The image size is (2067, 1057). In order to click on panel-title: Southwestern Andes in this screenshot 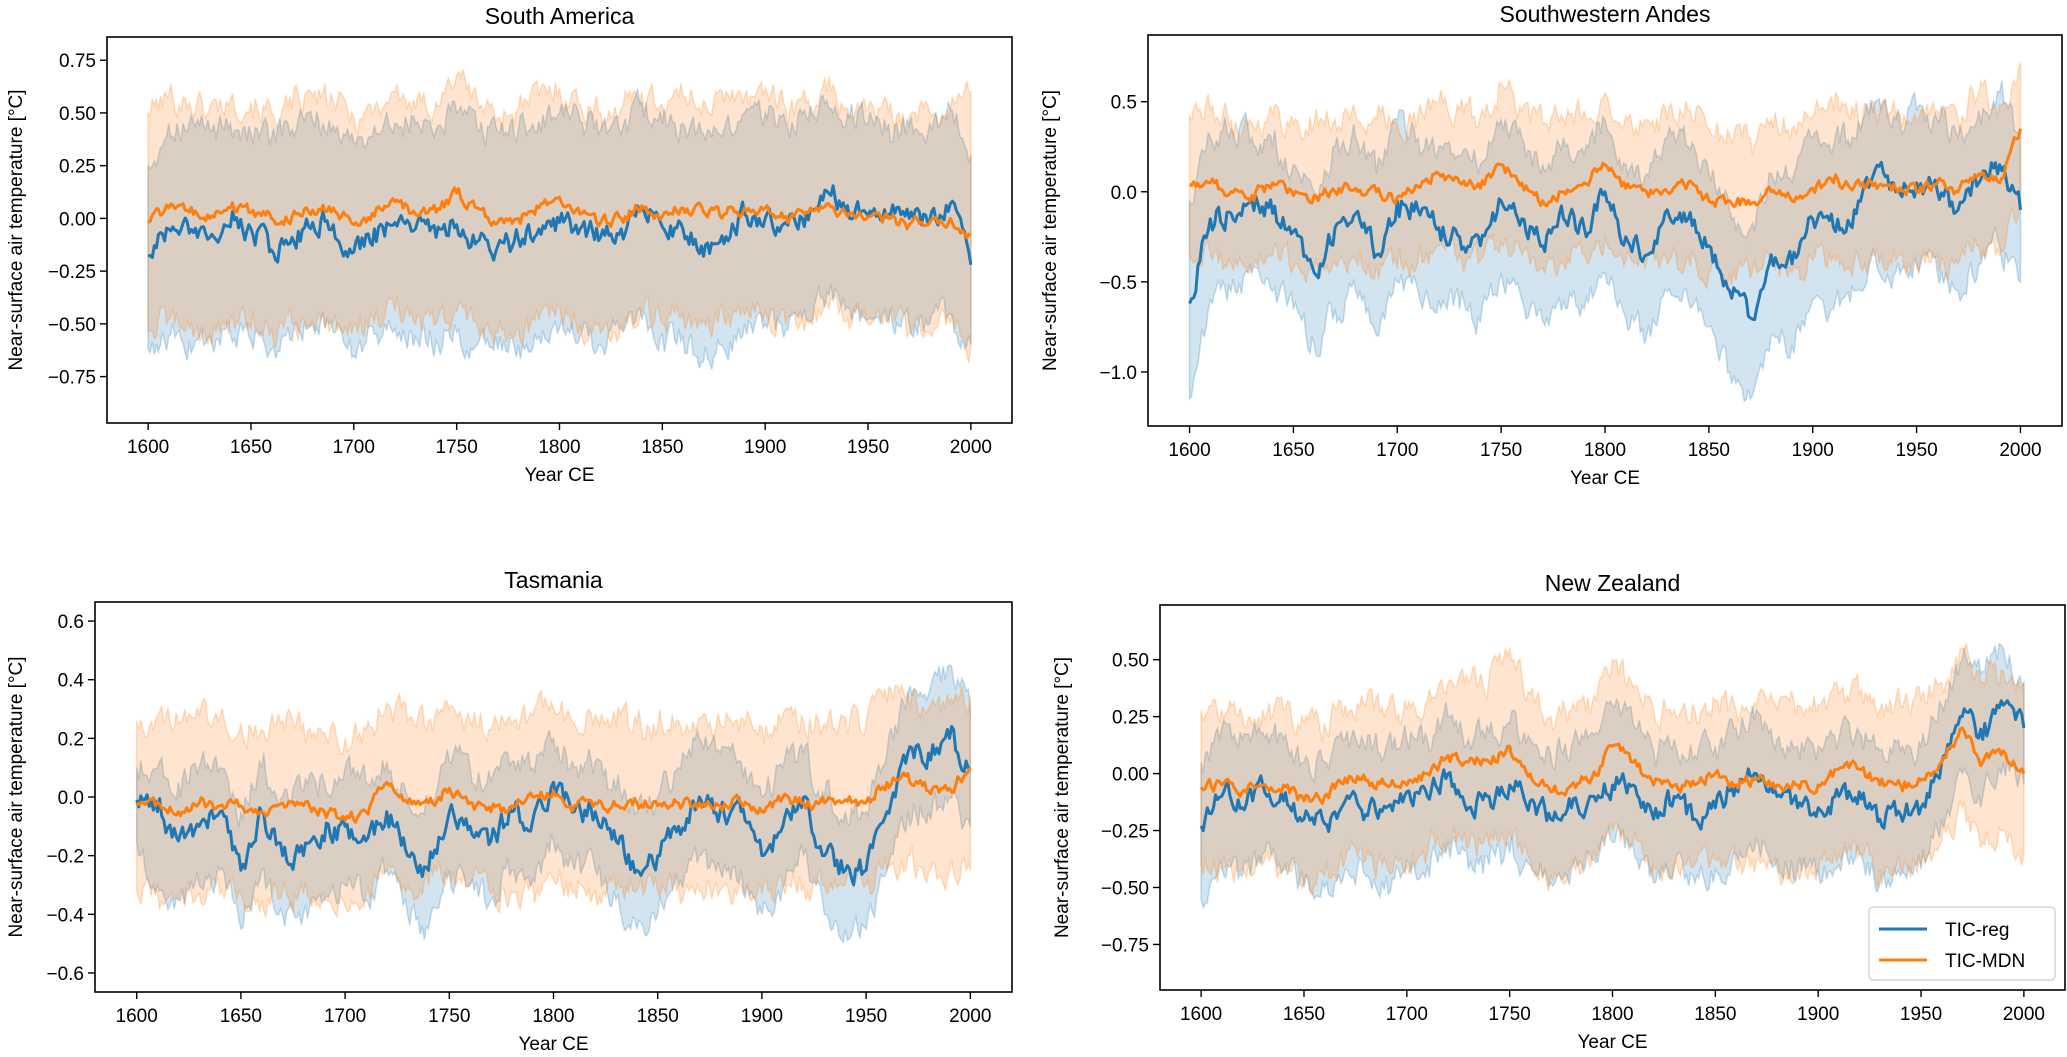, I will do `click(1605, 14)`.